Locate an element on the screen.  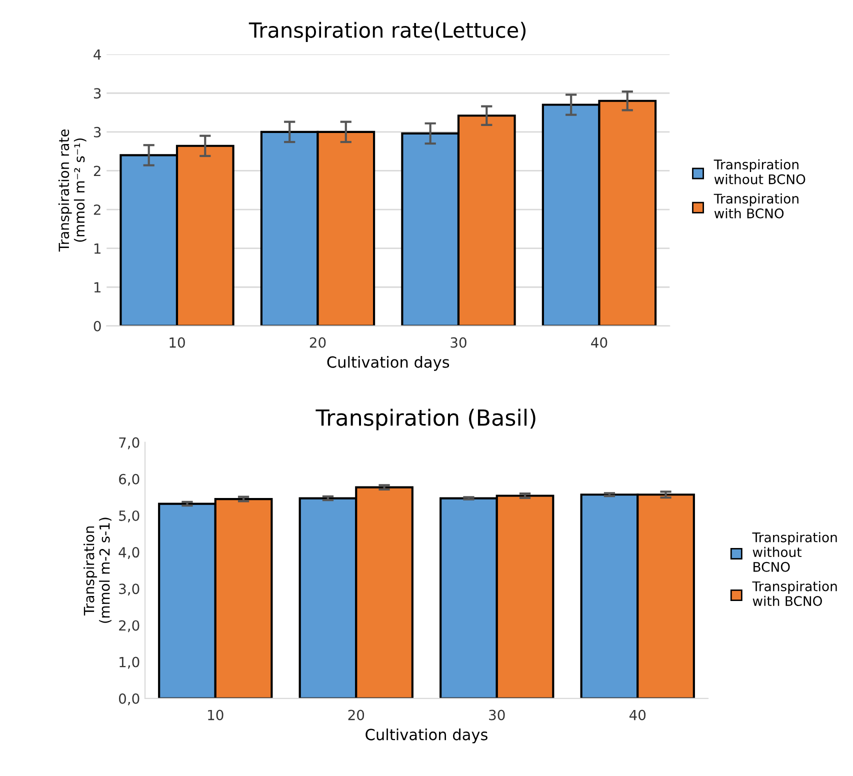
y-tick-label: 7,0 is located at coordinates (129, 443).